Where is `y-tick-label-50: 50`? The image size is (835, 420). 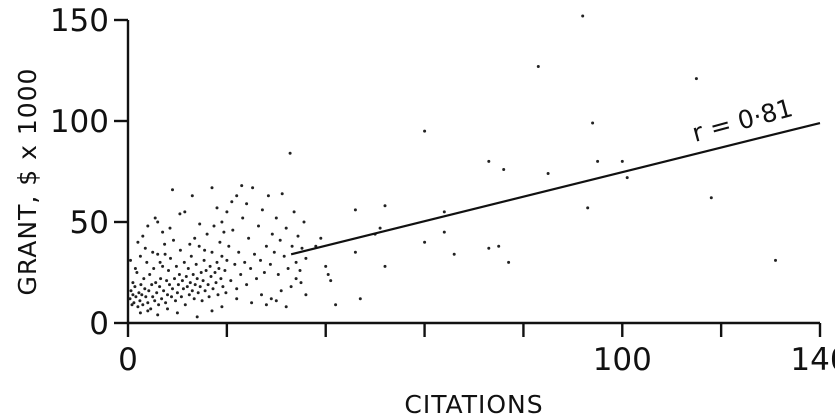 y-tick-label-50: 50 is located at coordinates (89, 223).